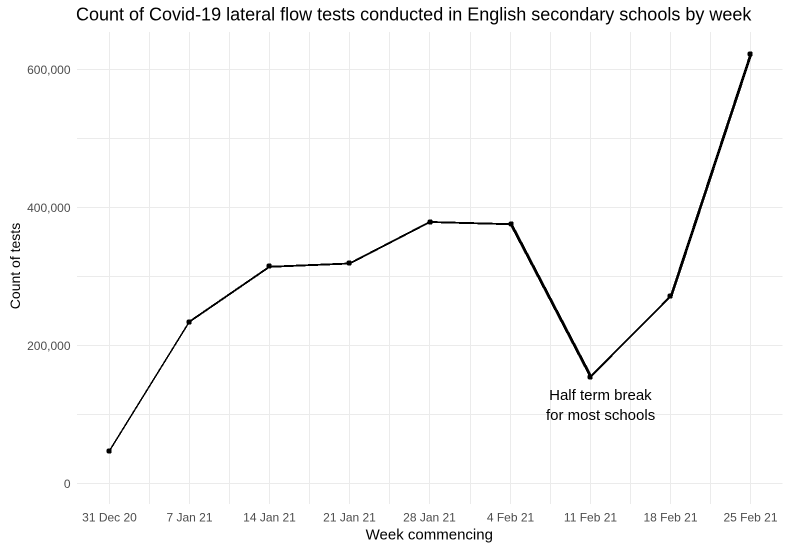 This screenshot has width=790, height=555. I want to click on svg-text: 4 Feb 21, so click(511, 518).